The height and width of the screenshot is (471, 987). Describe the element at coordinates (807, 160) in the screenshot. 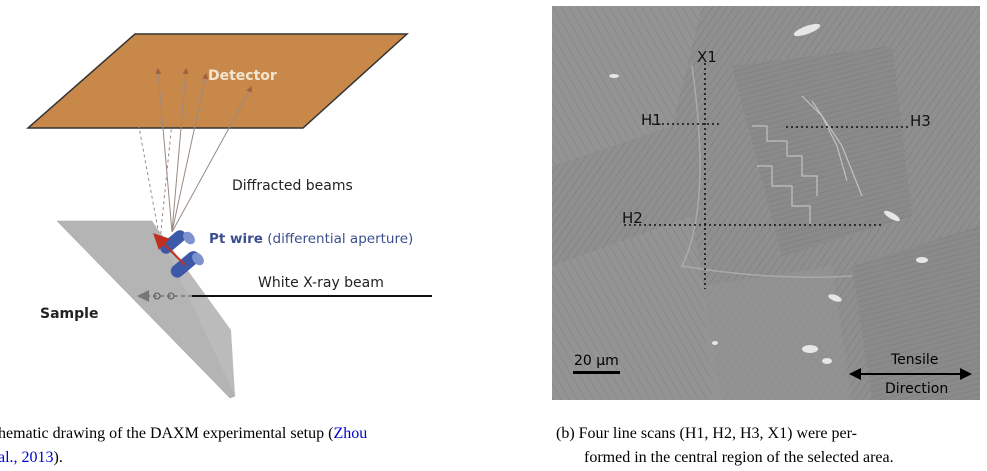

I see `slip-steps` at that location.